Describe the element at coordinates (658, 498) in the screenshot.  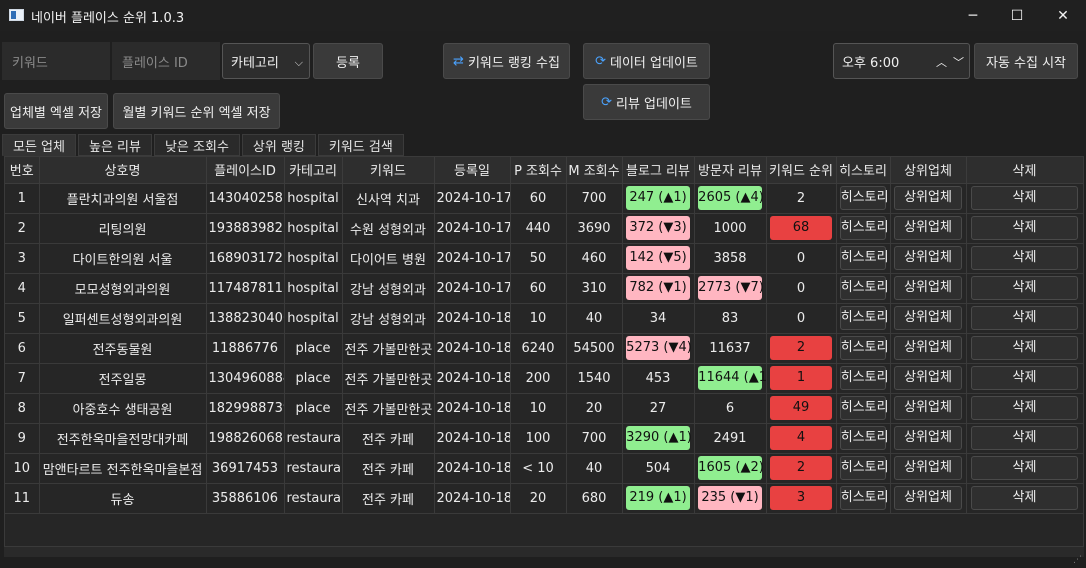
I see `cell-blog-review: 219 (▲1)` at that location.